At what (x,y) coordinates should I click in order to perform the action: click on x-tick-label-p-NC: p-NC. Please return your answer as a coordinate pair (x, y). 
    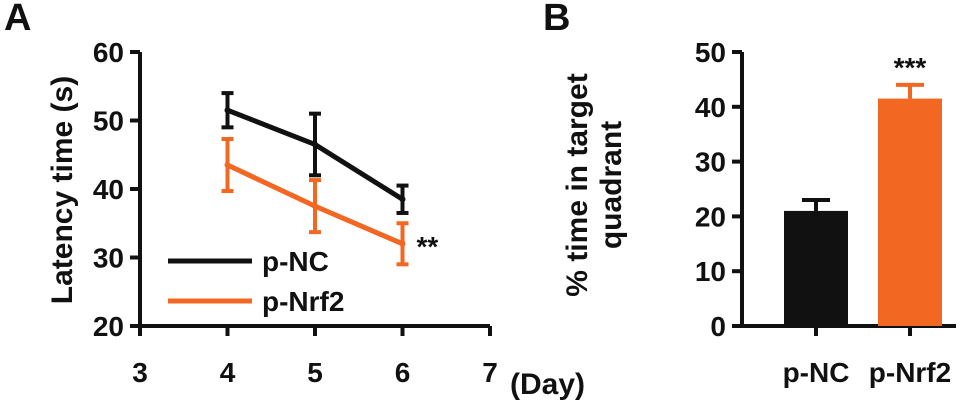
    Looking at the image, I should click on (816, 372).